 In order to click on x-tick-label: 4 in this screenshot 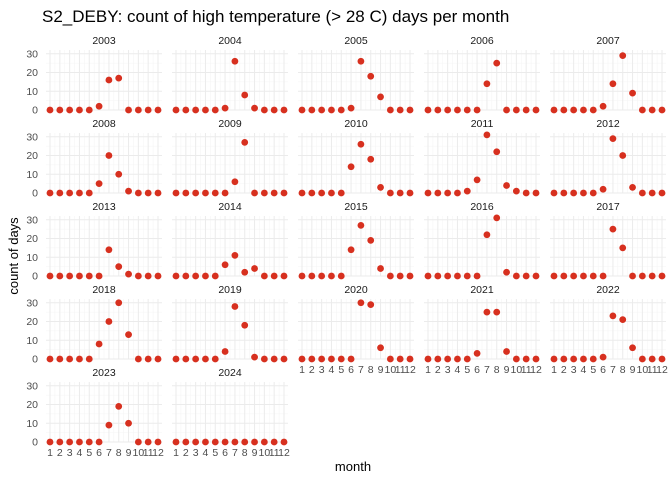, I will do `click(206, 453)`.